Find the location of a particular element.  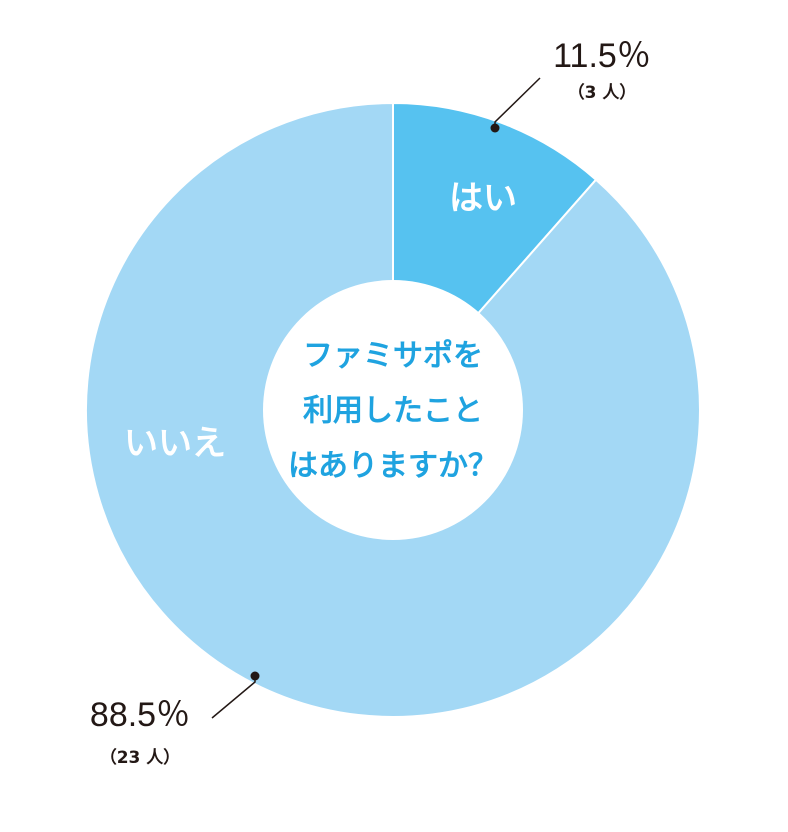

slice-label: いいえ is located at coordinates (175, 444).